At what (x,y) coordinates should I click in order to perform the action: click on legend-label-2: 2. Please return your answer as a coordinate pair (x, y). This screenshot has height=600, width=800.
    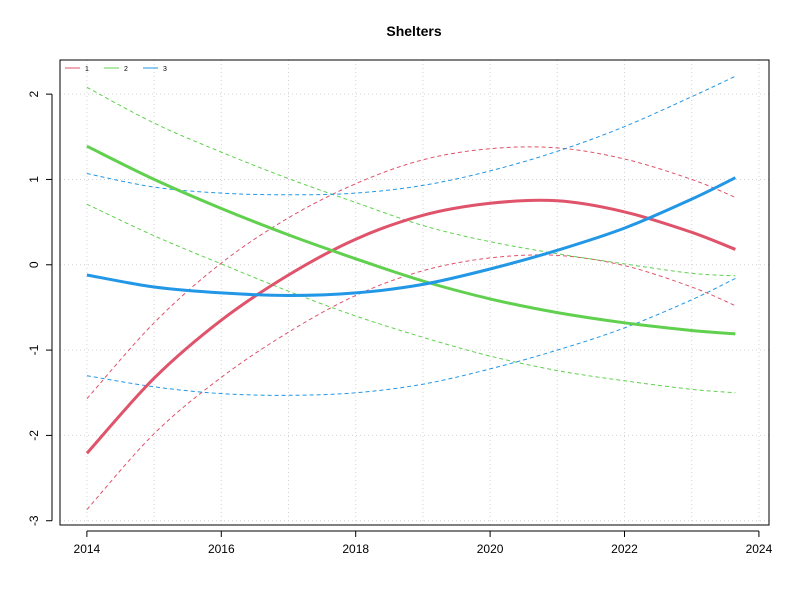
    Looking at the image, I should click on (126, 69).